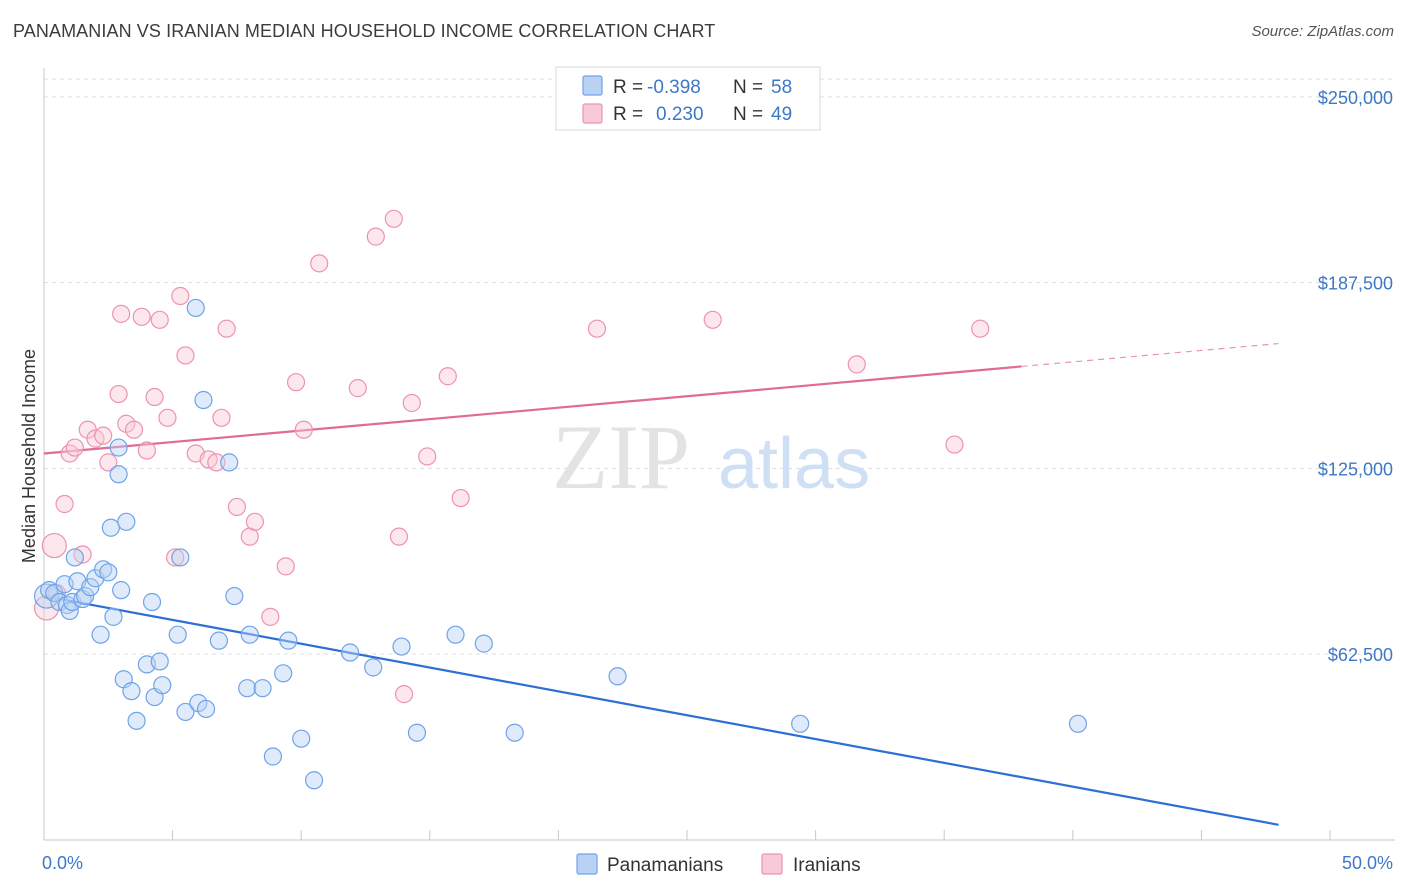 The height and width of the screenshot is (892, 1406). I want to click on series-legend: Panamanians Iranians, so click(718, 864).